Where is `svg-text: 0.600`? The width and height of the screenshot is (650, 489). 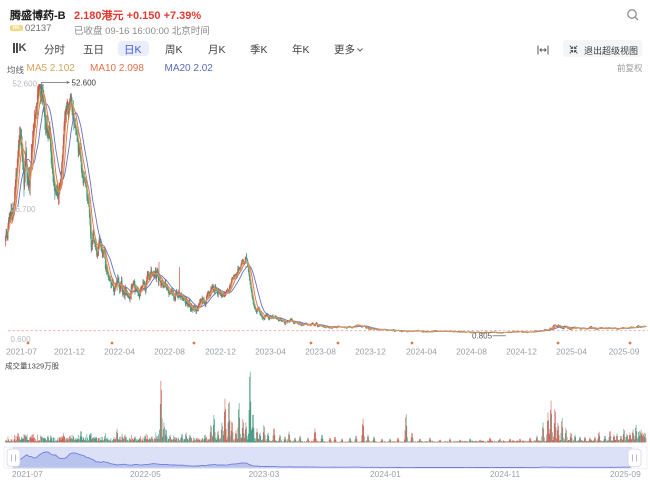 svg-text: 0.600 is located at coordinates (21, 339).